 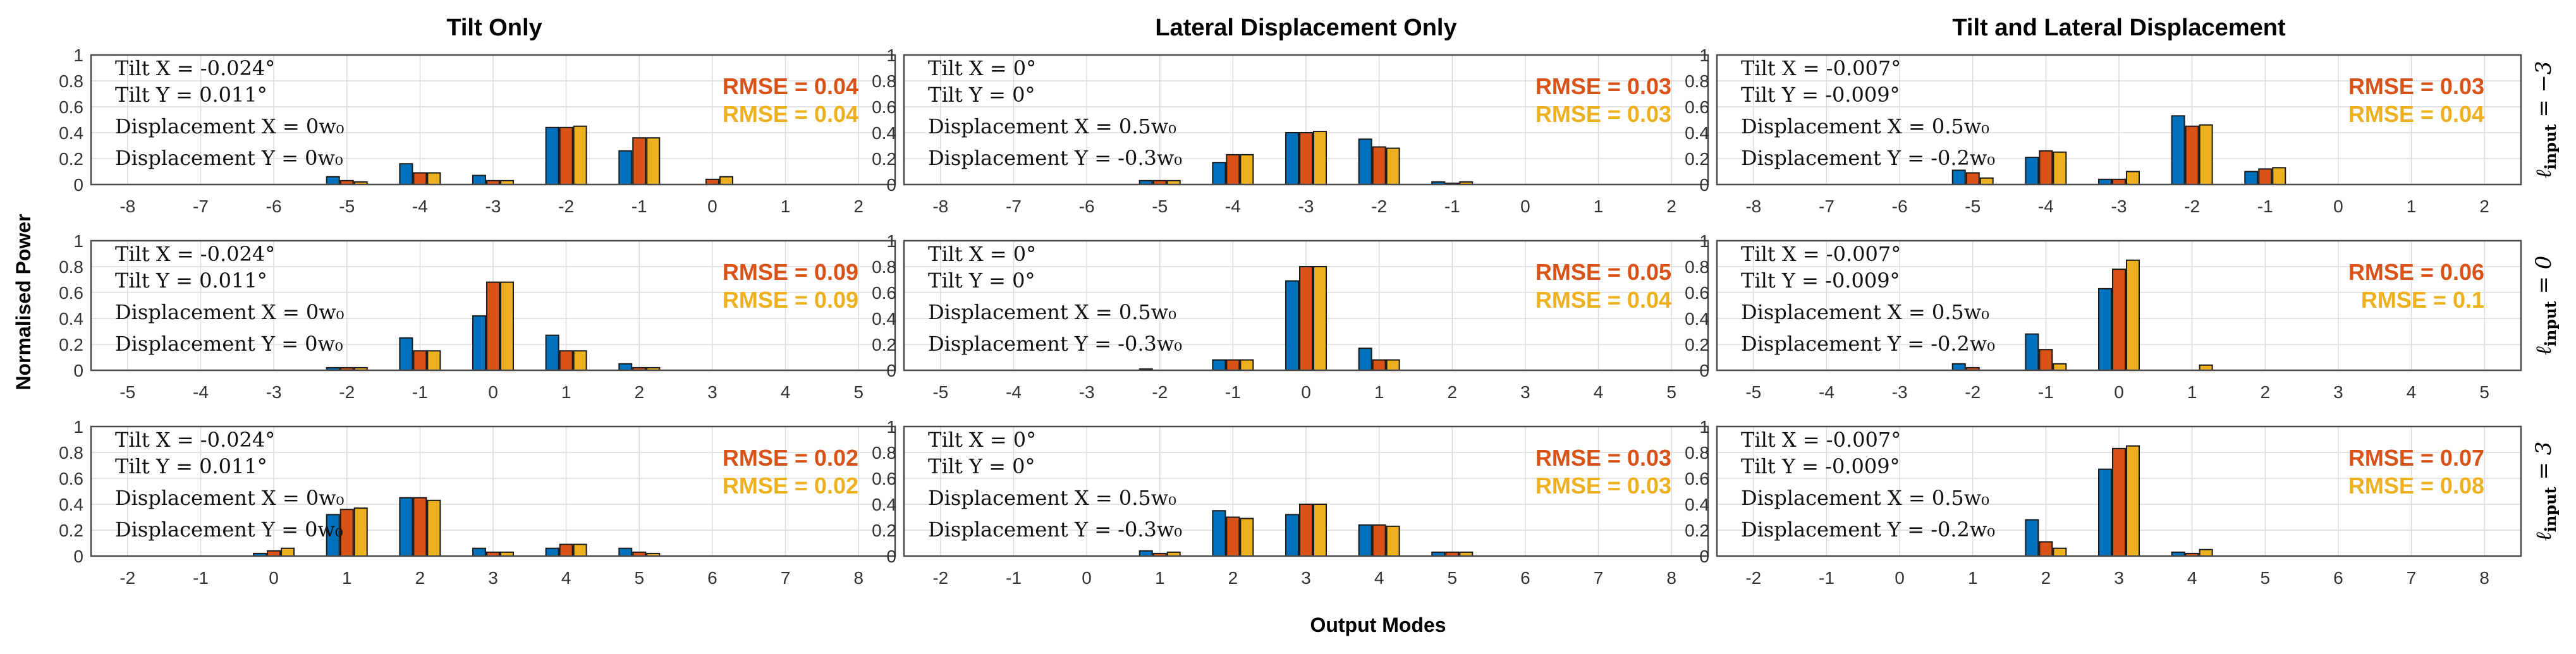 What do you see at coordinates (2543, 536) in the screenshot?
I see `row-label-base: ℓ` at bounding box center [2543, 536].